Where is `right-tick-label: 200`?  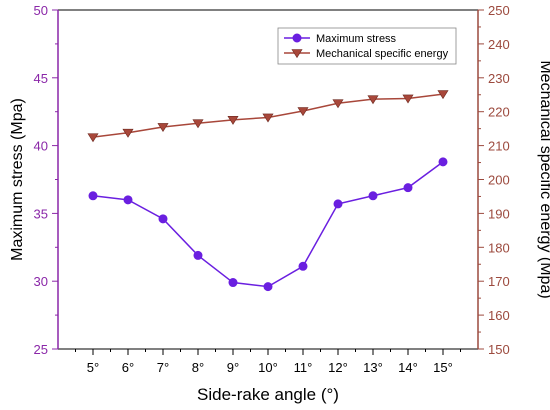
right-tick-label: 200 is located at coordinates (499, 180).